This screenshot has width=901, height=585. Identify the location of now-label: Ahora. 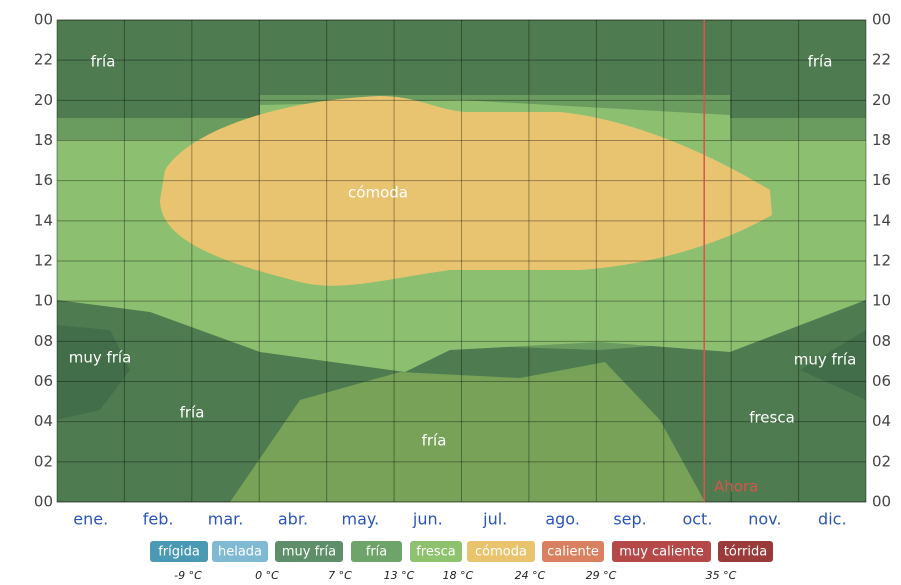
(736, 487).